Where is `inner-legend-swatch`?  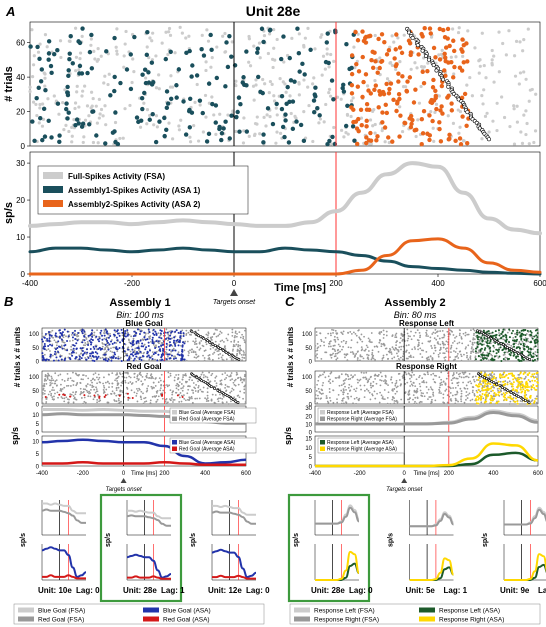
inner-legend-swatch is located at coordinates (322, 448).